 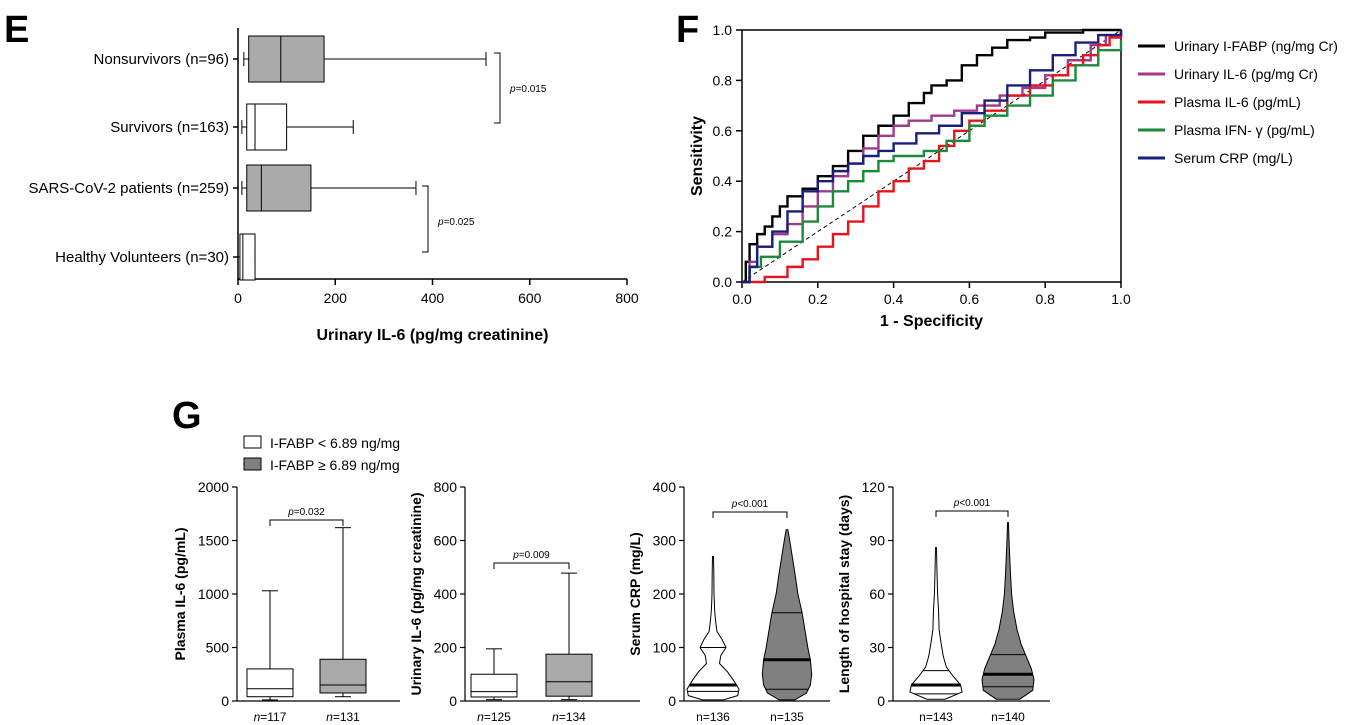 What do you see at coordinates (433, 298) in the screenshot?
I see `e-x-tick-label: 400` at bounding box center [433, 298].